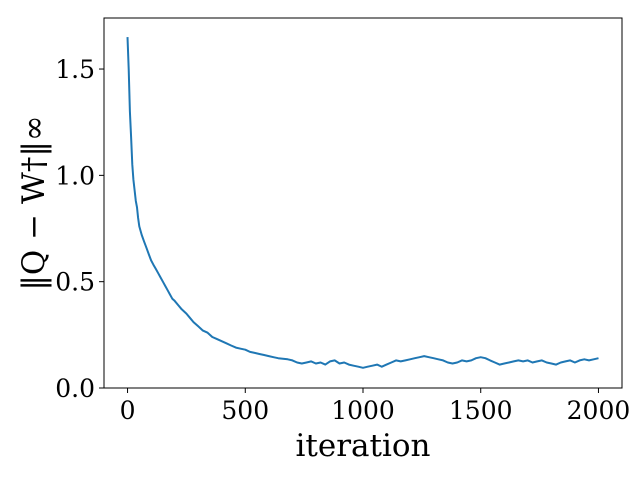  I want to click on x-axis: 0 500 1000 1500 2000, so click(375, 406).